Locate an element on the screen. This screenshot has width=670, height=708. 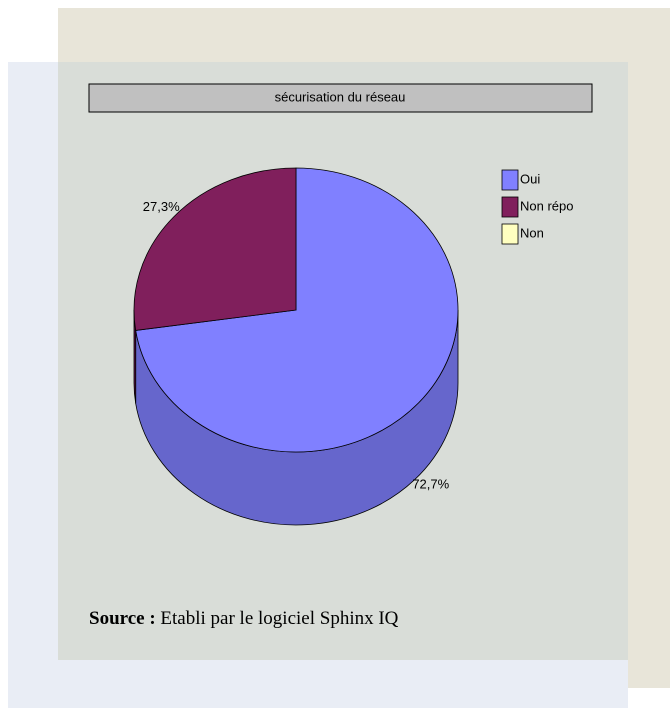
legend-label: Oui is located at coordinates (530, 178).